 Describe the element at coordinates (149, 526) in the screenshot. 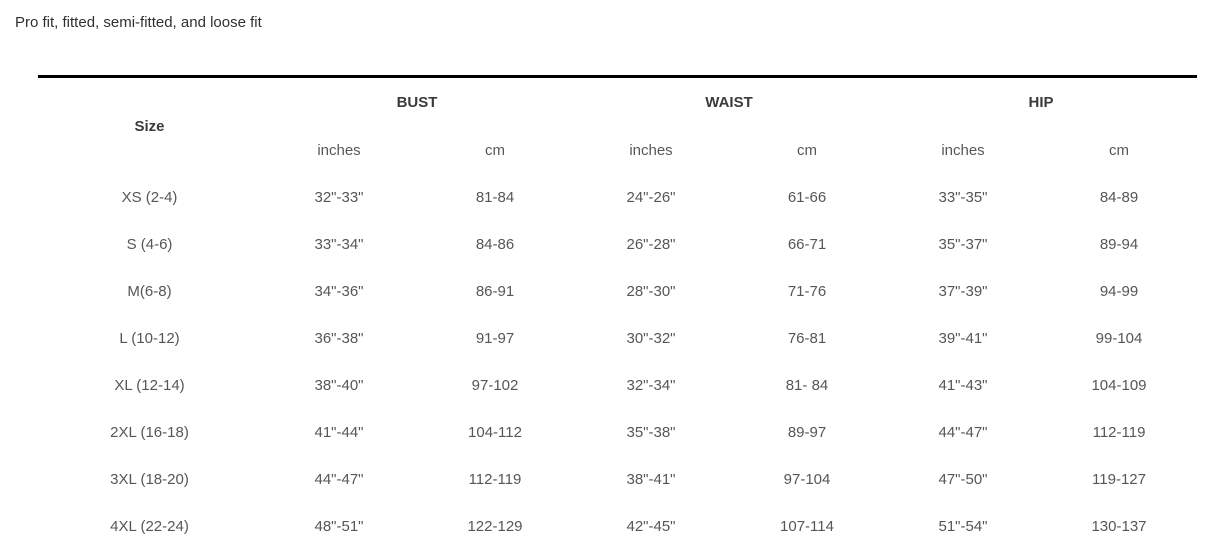

I see `size-cell: 4XL (22-24)` at that location.